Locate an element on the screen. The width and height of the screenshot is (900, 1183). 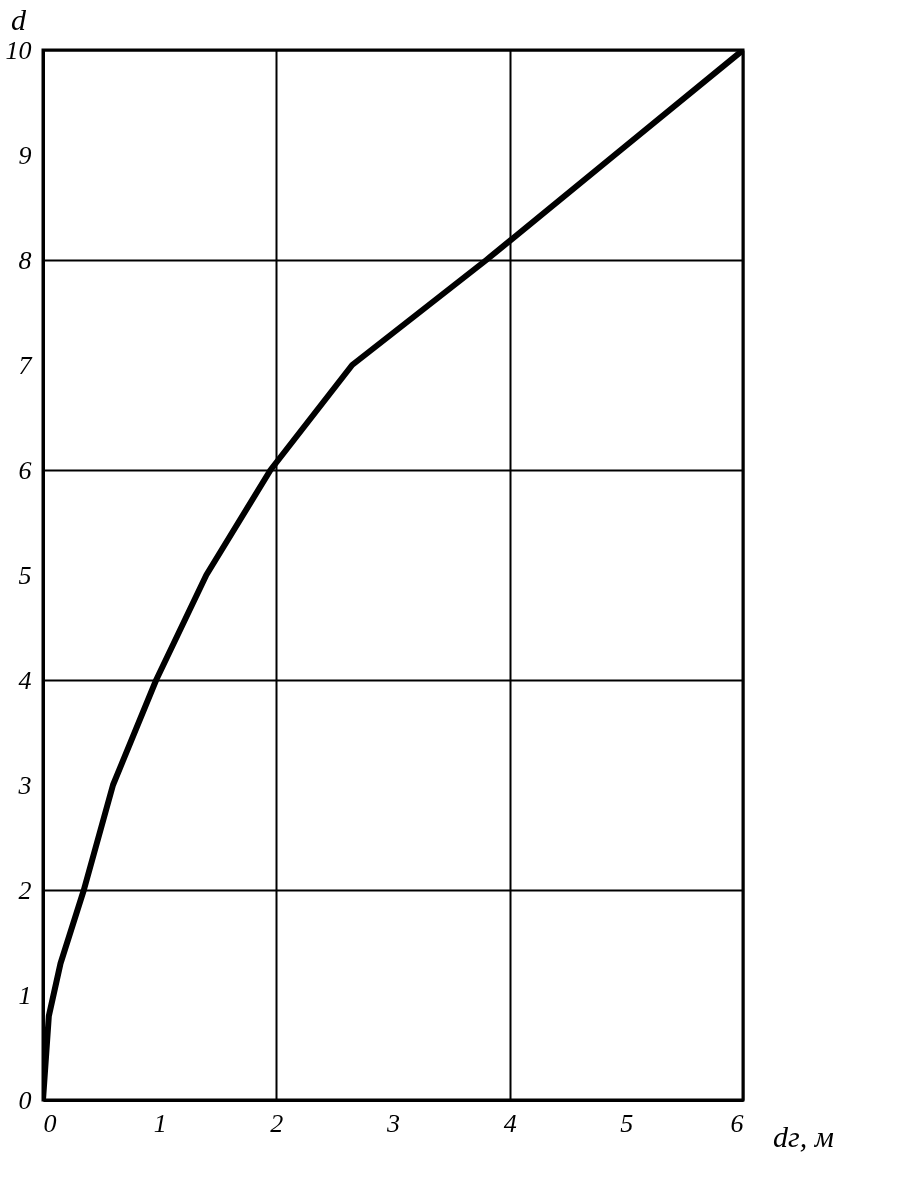
x-tick-label: 6 is located at coordinates (737, 1123).